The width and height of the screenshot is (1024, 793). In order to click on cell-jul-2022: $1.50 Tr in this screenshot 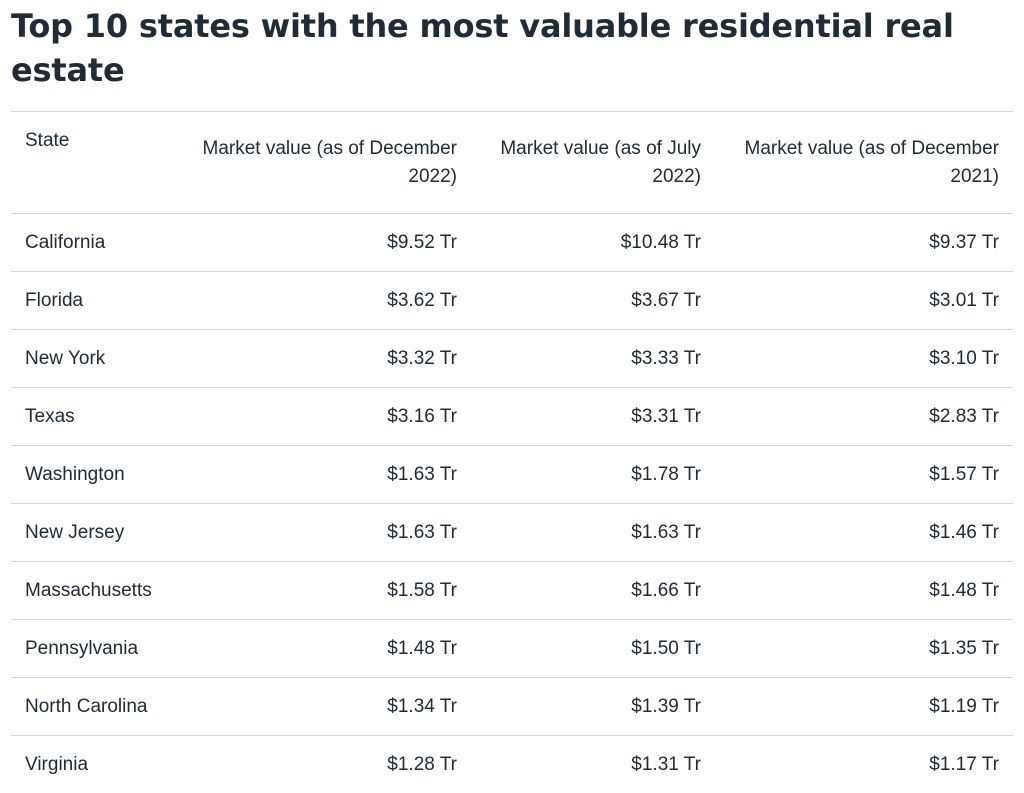, I will do `click(593, 649)`.